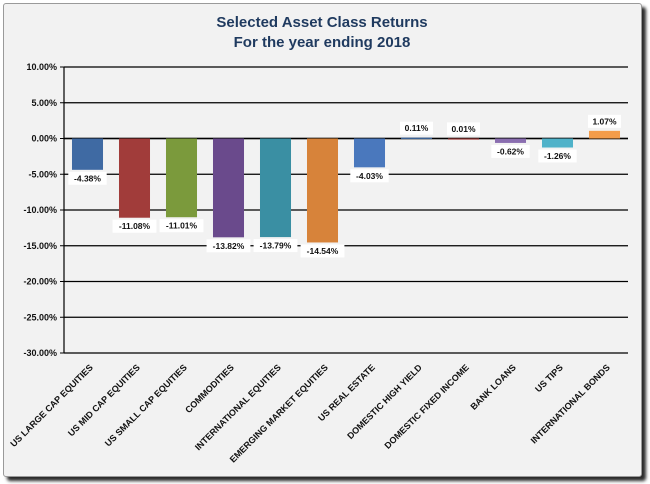 The height and width of the screenshot is (484, 650). I want to click on y-tick-label: -5.00%, so click(42, 174).